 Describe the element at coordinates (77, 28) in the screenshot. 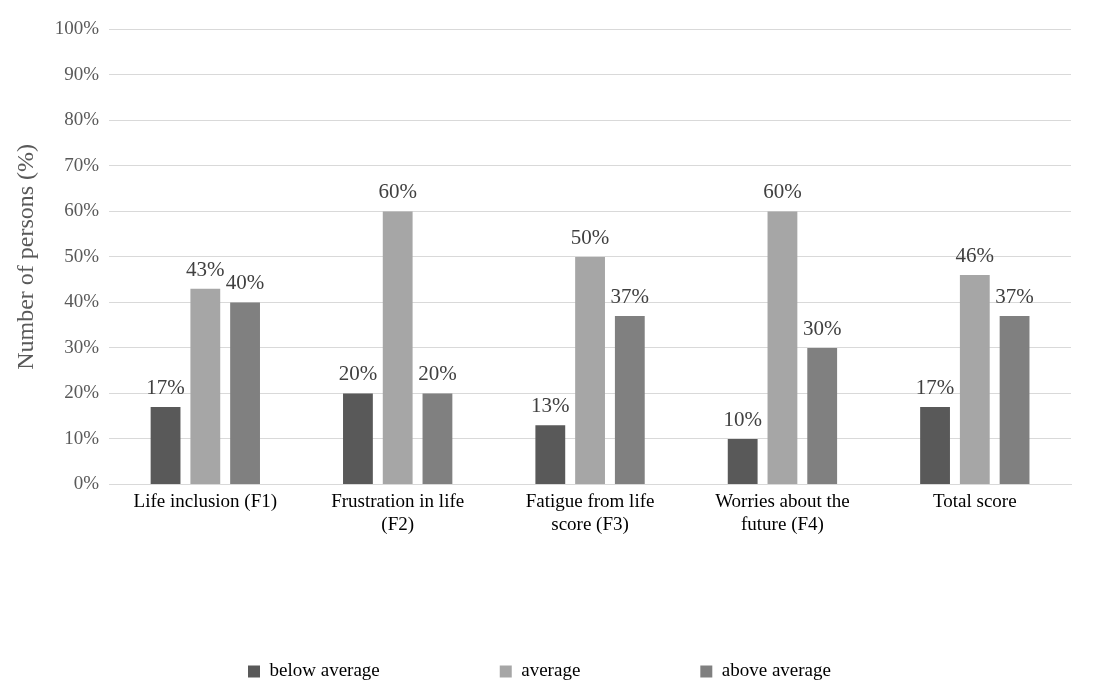

I see `y-tick-label: 100%` at that location.